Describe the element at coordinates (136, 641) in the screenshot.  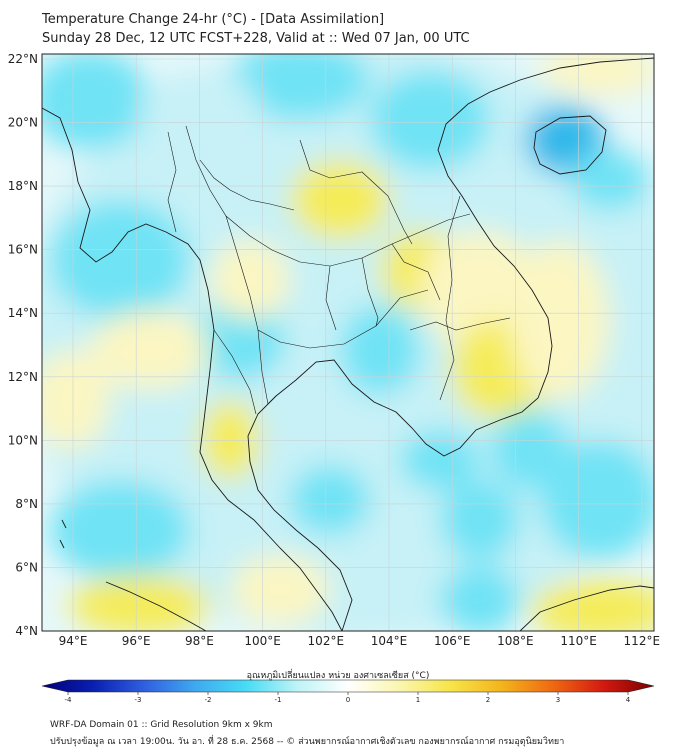
I see `longitude-label: 96°E` at that location.